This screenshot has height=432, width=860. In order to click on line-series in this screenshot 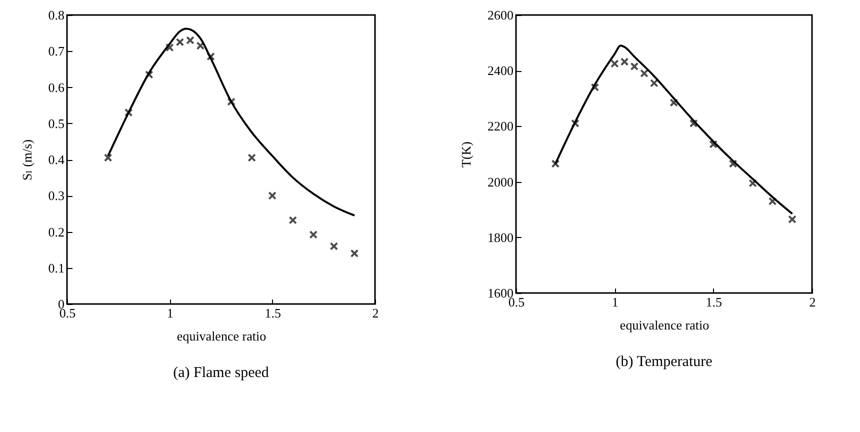, I will do `click(231, 122)`.